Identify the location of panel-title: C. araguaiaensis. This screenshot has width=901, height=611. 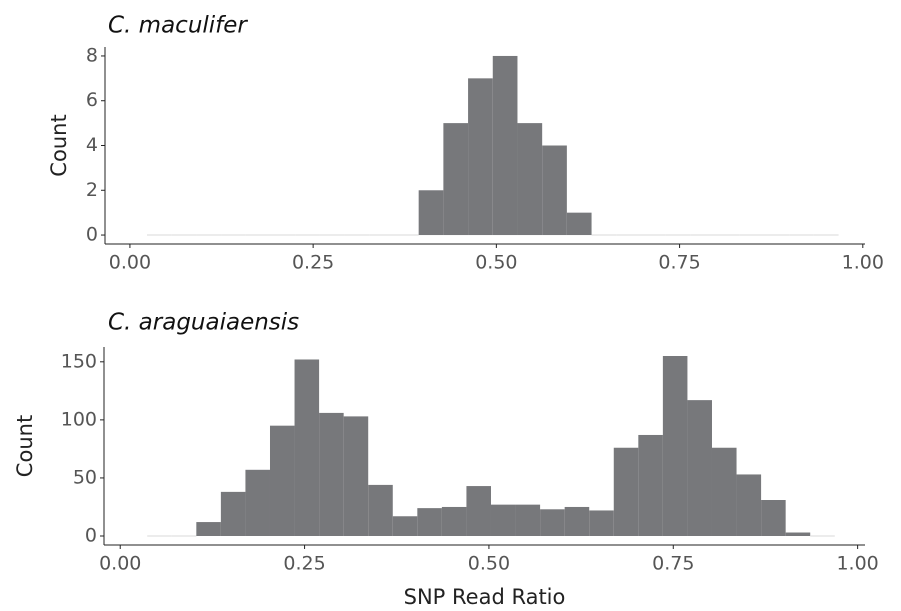
(203, 323).